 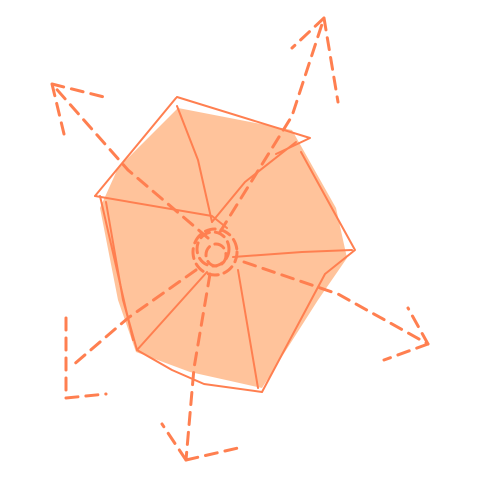 What do you see at coordinates (215, 252) in the screenshot?
I see `hub-scribble` at bounding box center [215, 252].